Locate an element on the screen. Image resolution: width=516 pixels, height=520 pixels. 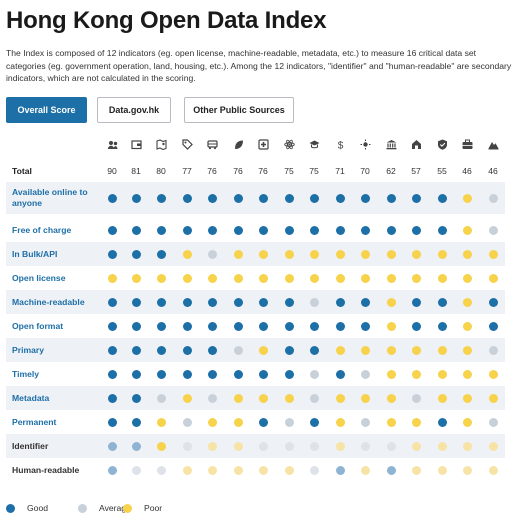
indicator-label: Permanent is located at coordinates (34, 421).